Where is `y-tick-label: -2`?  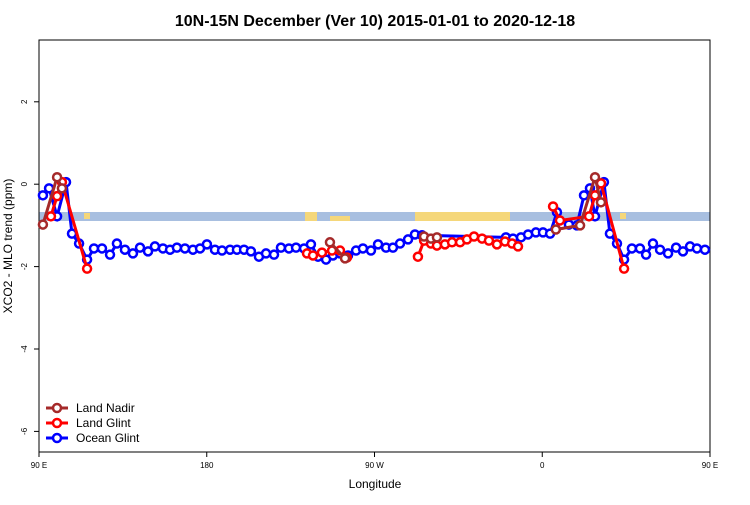 y-tick-label: -2 is located at coordinates (24, 266).